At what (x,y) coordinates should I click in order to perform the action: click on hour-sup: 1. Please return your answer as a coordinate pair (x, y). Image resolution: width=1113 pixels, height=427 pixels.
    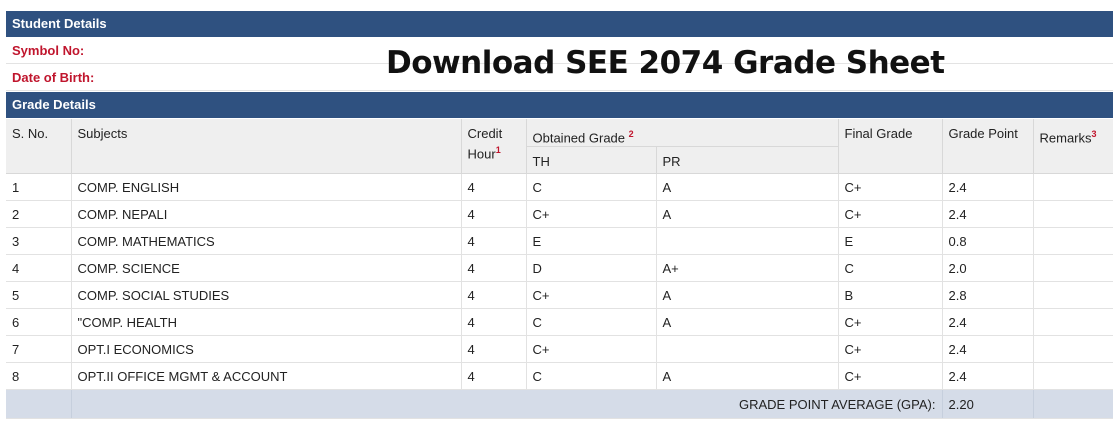
    Looking at the image, I should click on (498, 150).